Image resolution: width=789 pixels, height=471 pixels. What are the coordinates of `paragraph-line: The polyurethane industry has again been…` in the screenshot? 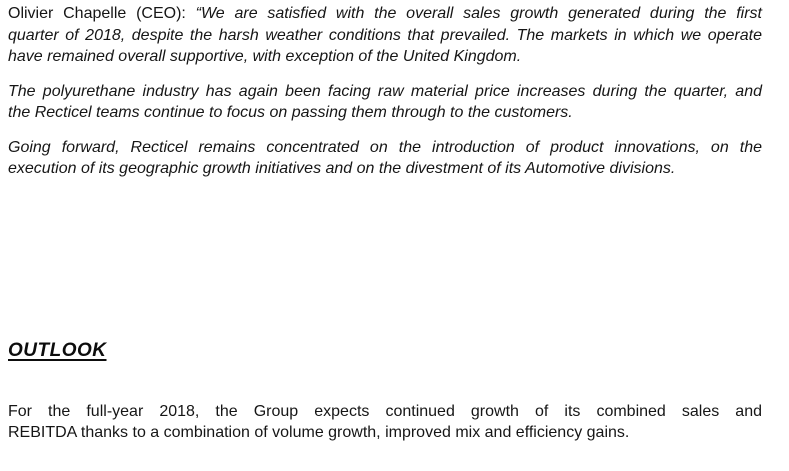 It's located at (385, 91).